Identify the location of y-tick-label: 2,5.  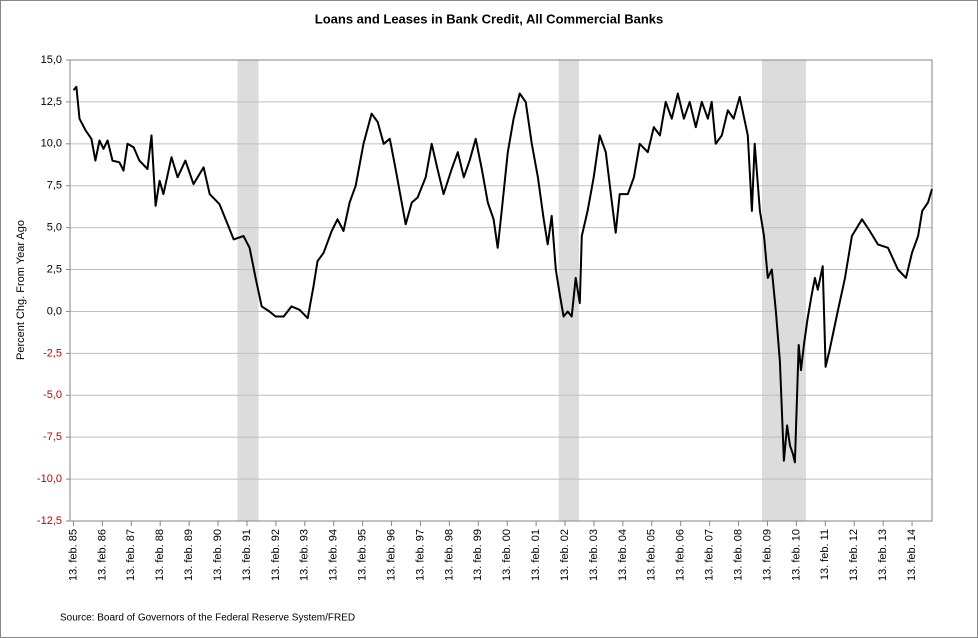
(54, 269).